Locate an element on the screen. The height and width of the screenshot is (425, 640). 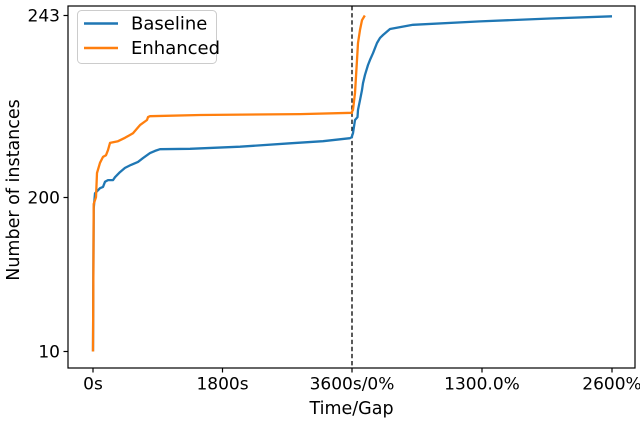
y-tick-label: 200 is located at coordinates (44, 199).